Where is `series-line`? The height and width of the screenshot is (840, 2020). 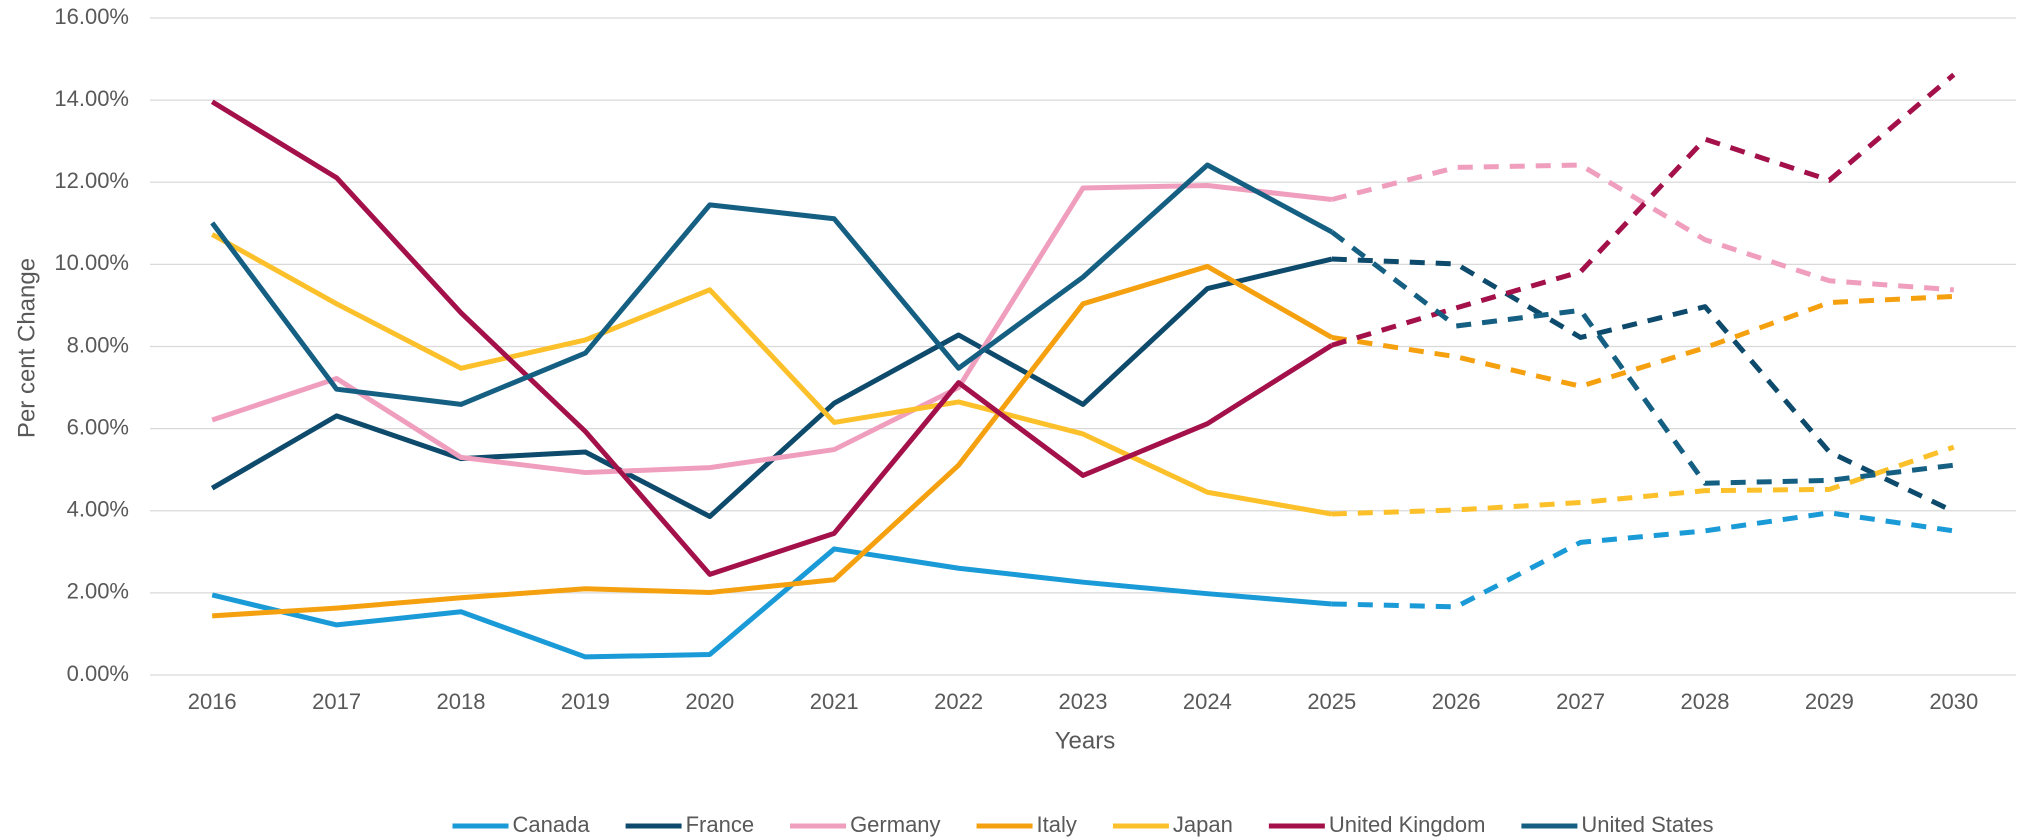 series-line is located at coordinates (772, 603).